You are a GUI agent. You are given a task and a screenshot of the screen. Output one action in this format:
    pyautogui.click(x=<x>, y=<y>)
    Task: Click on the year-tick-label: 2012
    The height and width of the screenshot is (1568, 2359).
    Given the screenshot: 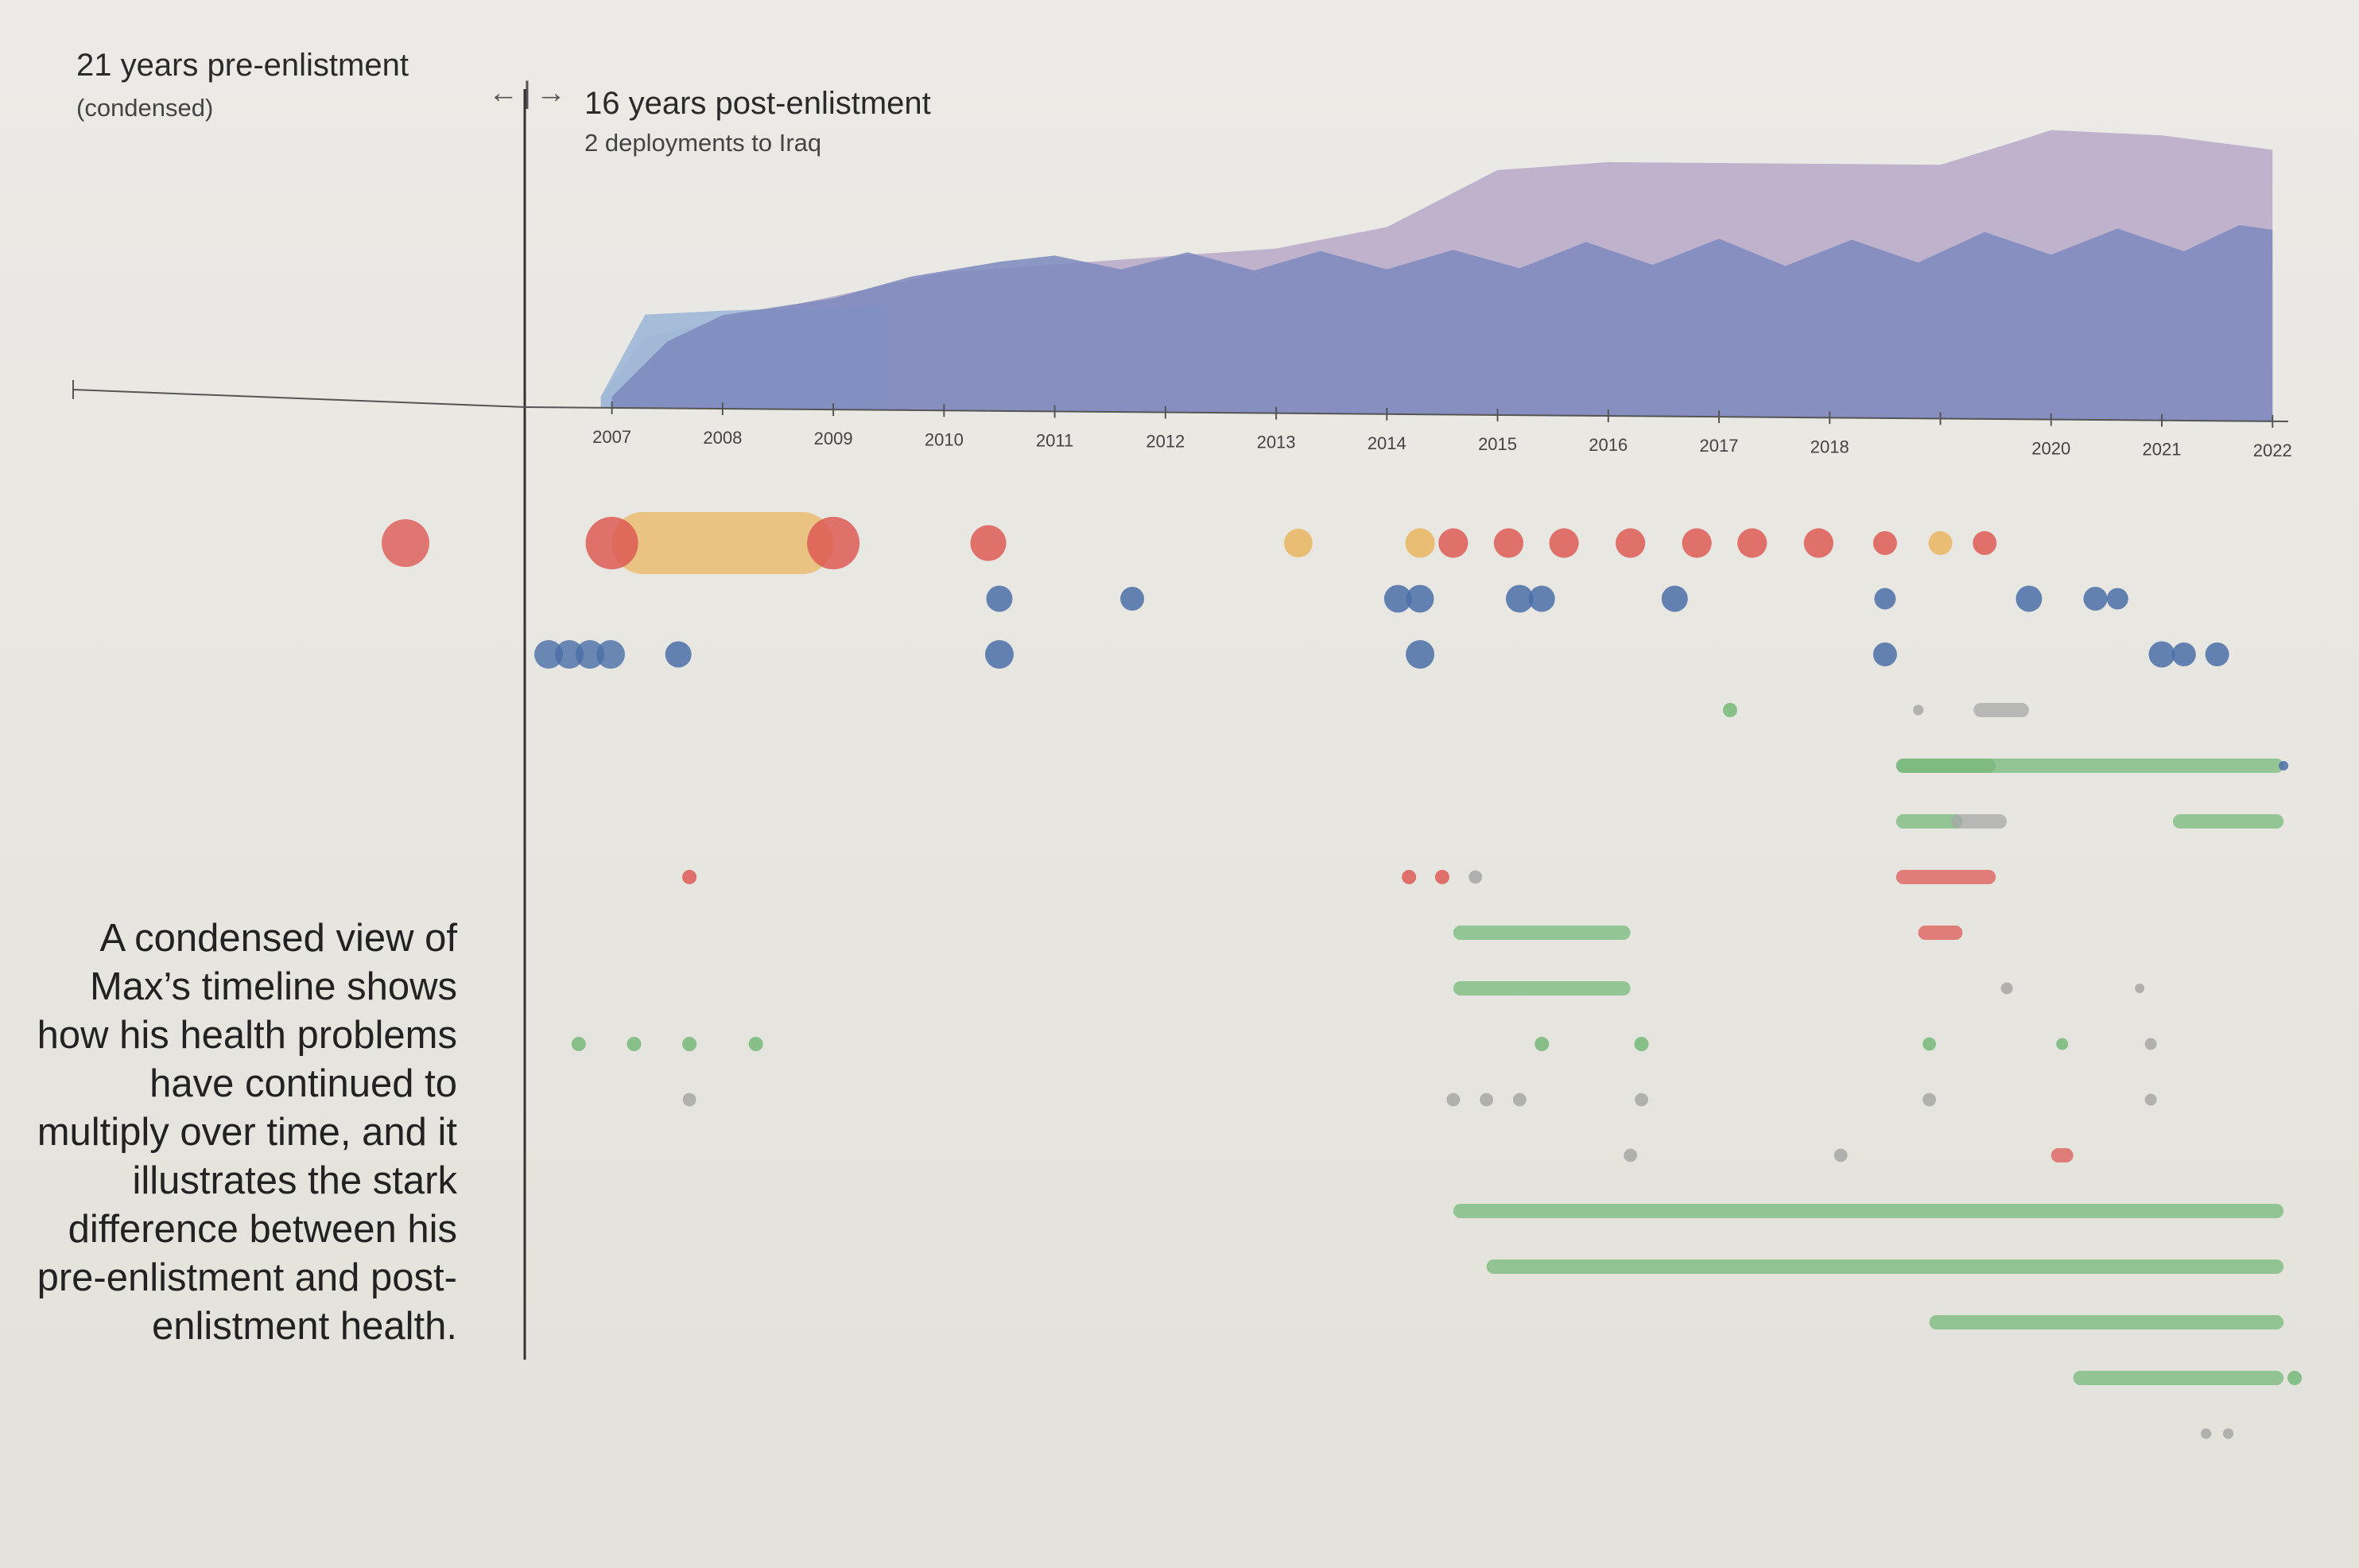 What is the action you would take?
    pyautogui.click(x=1165, y=442)
    